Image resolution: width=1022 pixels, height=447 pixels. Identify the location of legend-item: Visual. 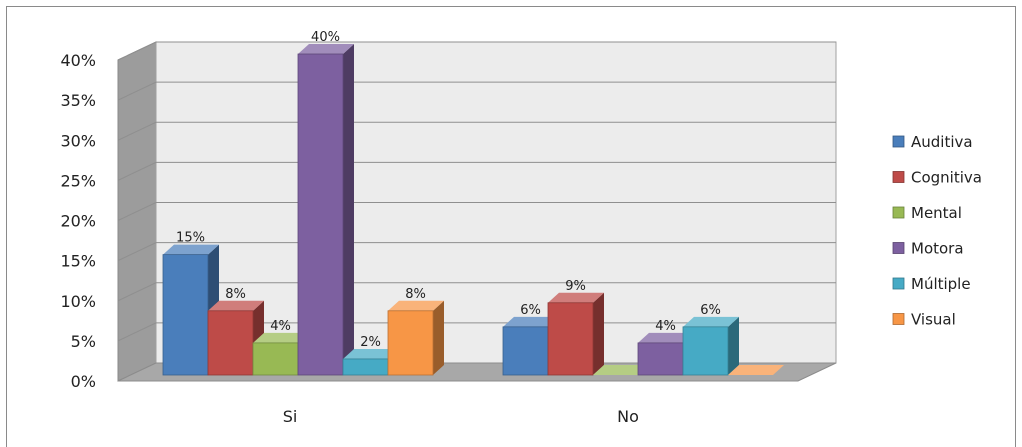
(924, 320).